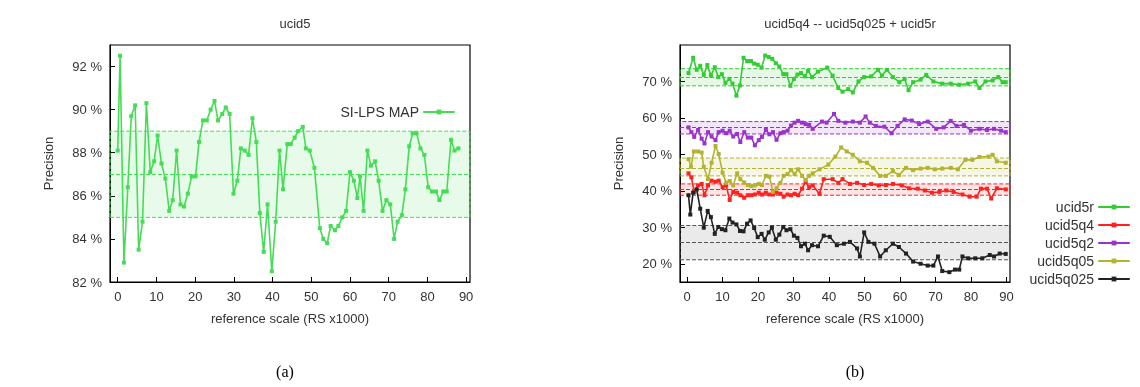 Image resolution: width=1140 pixels, height=387 pixels. Describe the element at coordinates (657, 227) in the screenshot. I see `y-tick-label: 30 %` at that location.